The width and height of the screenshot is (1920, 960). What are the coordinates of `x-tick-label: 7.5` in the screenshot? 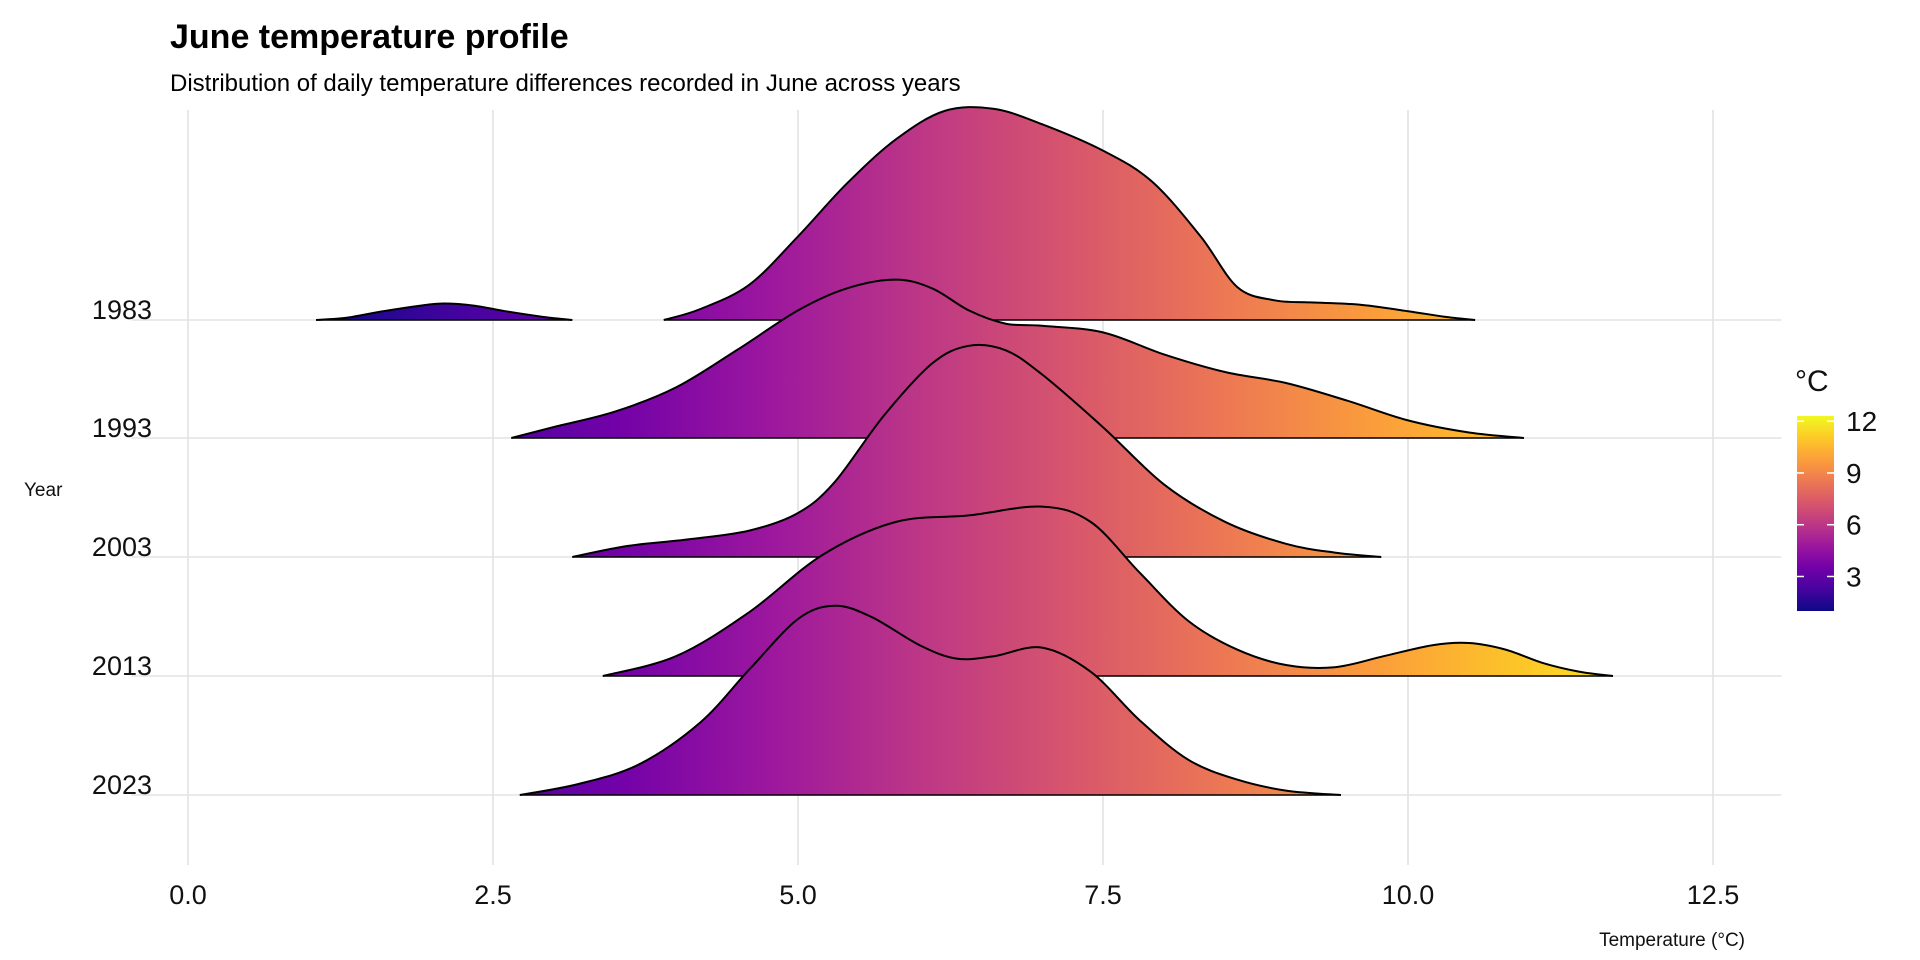 It's located at (1103, 895).